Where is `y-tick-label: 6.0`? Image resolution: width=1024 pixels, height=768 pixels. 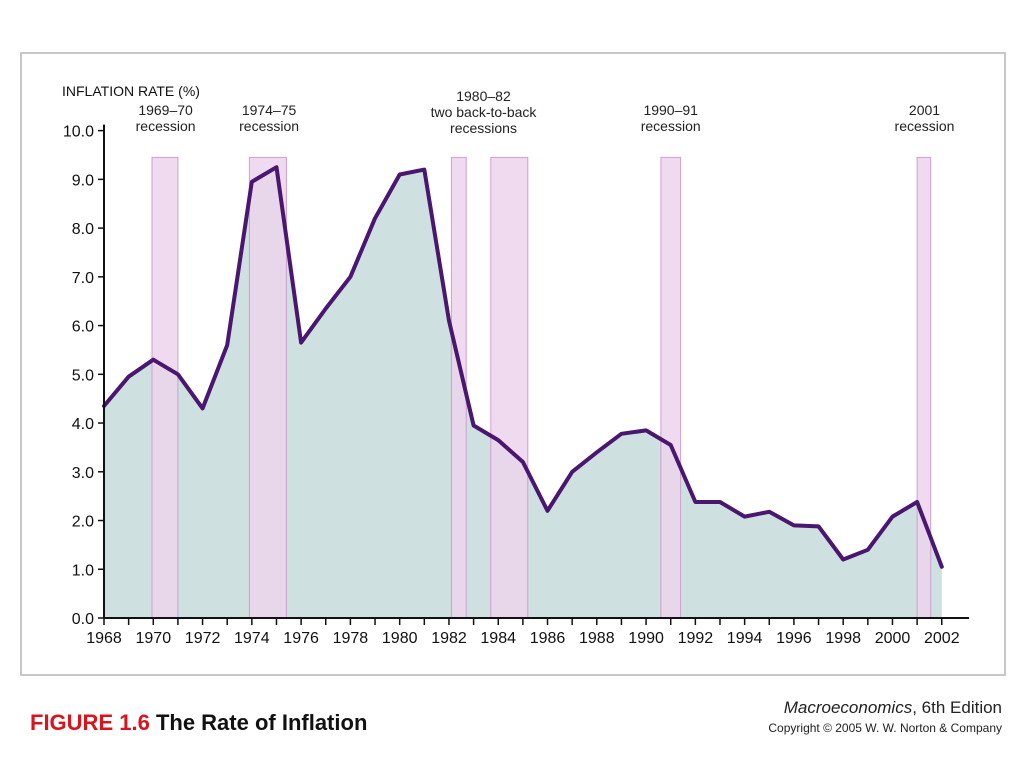
y-tick-label: 6.0 is located at coordinates (83, 327).